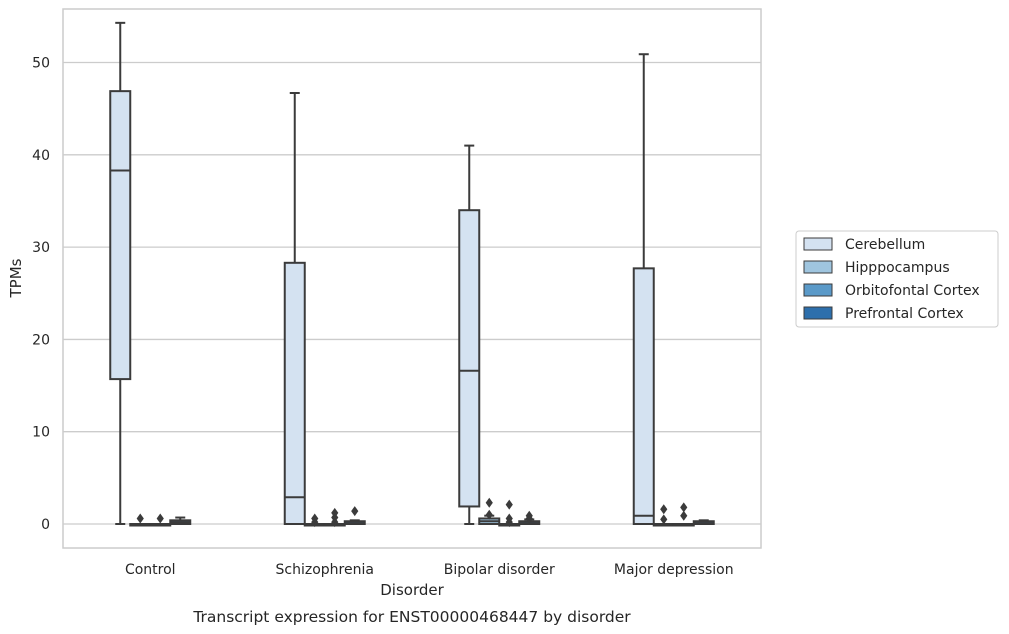  What do you see at coordinates (41, 433) in the screenshot?
I see `y-tick-label: 10` at bounding box center [41, 433].